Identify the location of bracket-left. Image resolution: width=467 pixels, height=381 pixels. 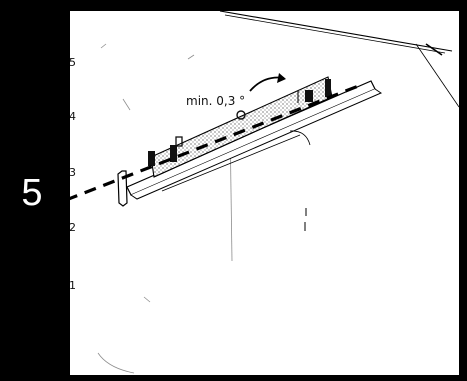
(122, 188).